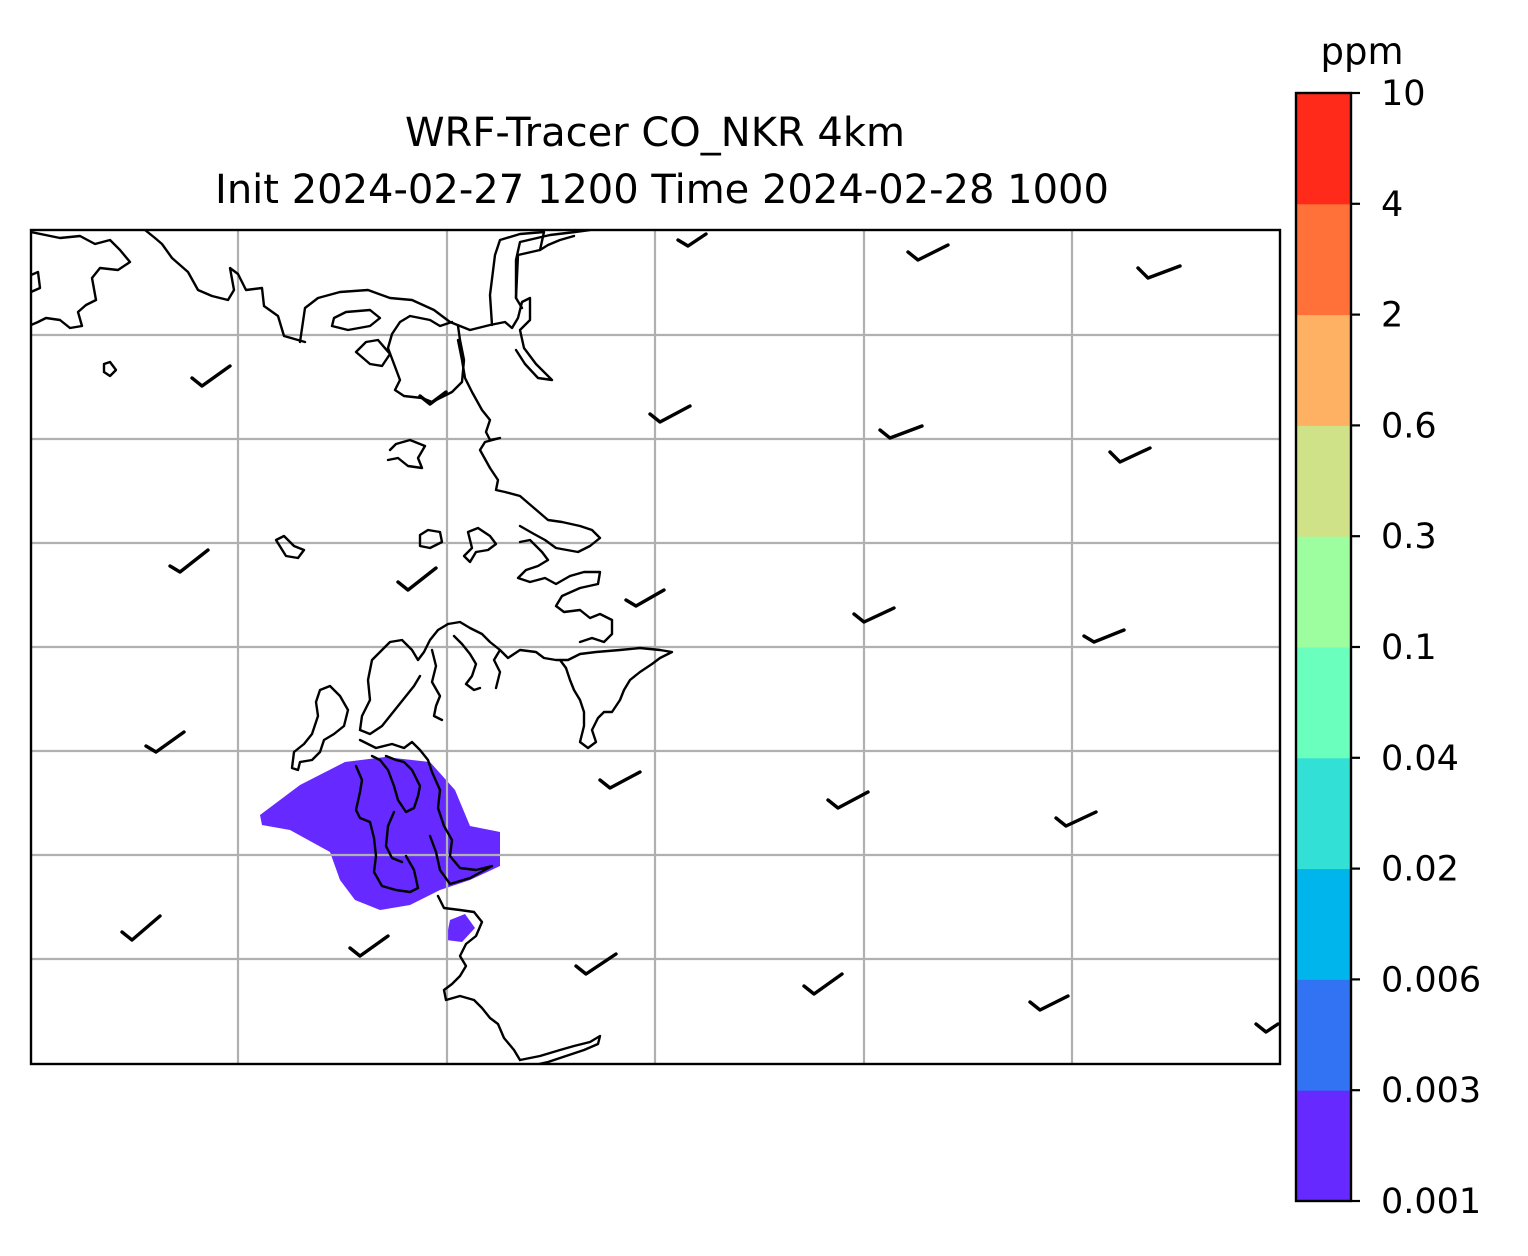 Image resolution: width=1528 pixels, height=1256 pixels. Describe the element at coordinates (380, 833) in the screenshot. I see `tracer-plume` at that location.